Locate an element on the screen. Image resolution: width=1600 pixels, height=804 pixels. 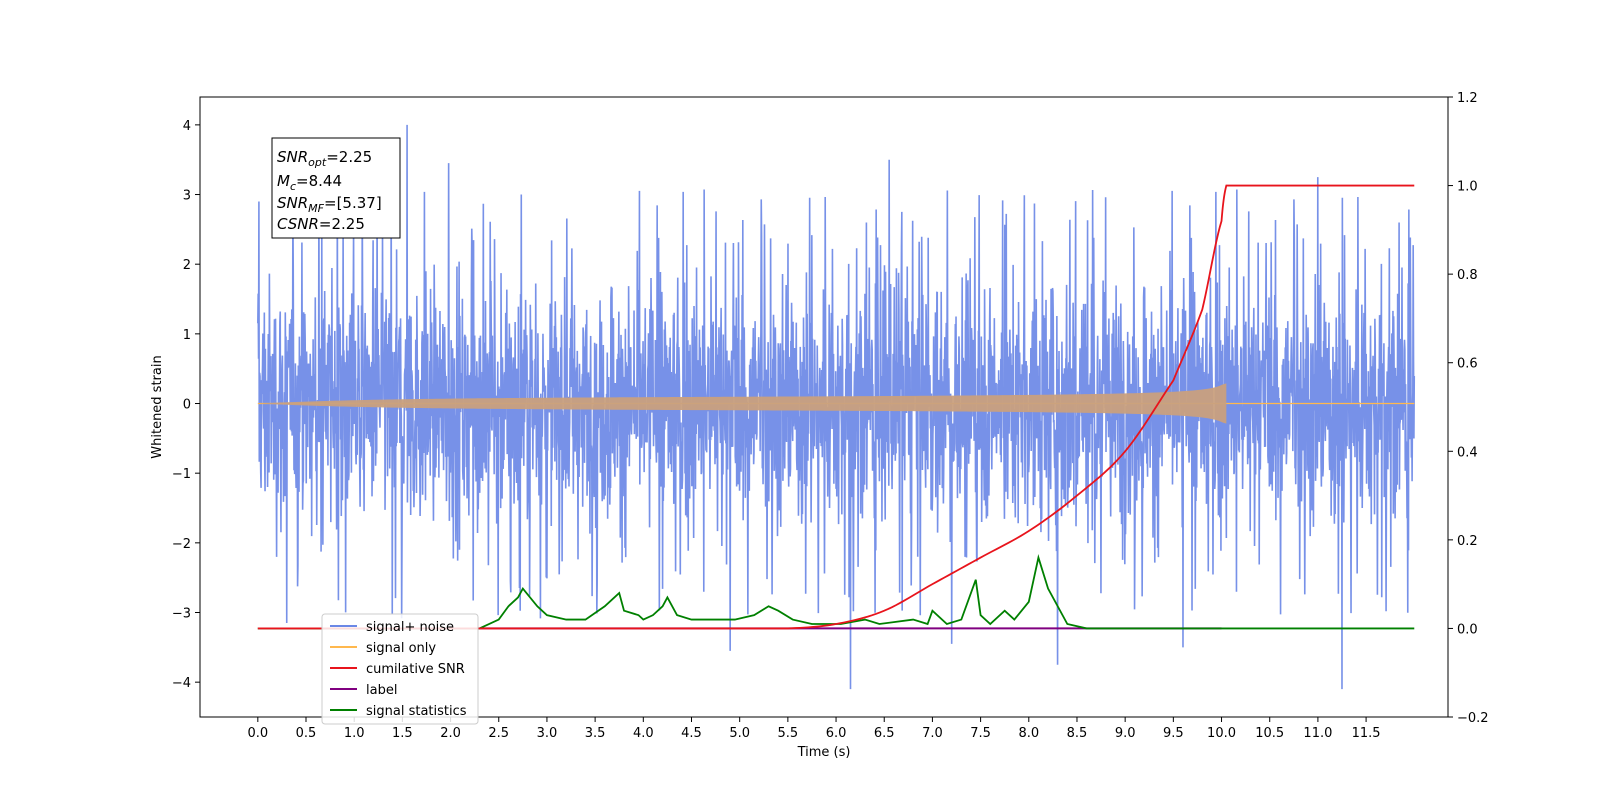
y-left-tick-label: 2 is located at coordinates (187, 265).